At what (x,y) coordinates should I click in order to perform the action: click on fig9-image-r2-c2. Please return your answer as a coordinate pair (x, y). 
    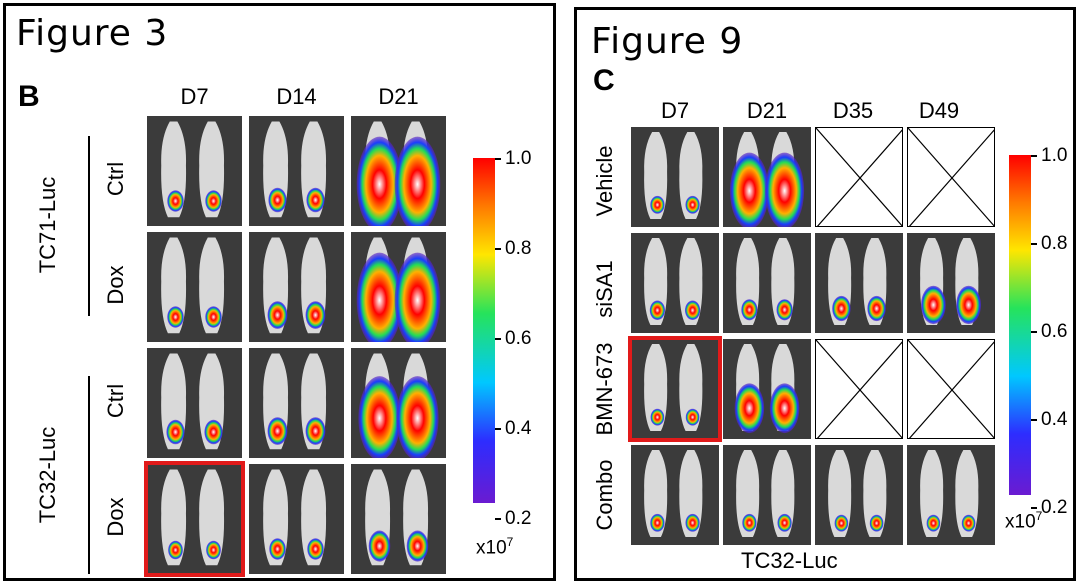
    Looking at the image, I should click on (767, 283).